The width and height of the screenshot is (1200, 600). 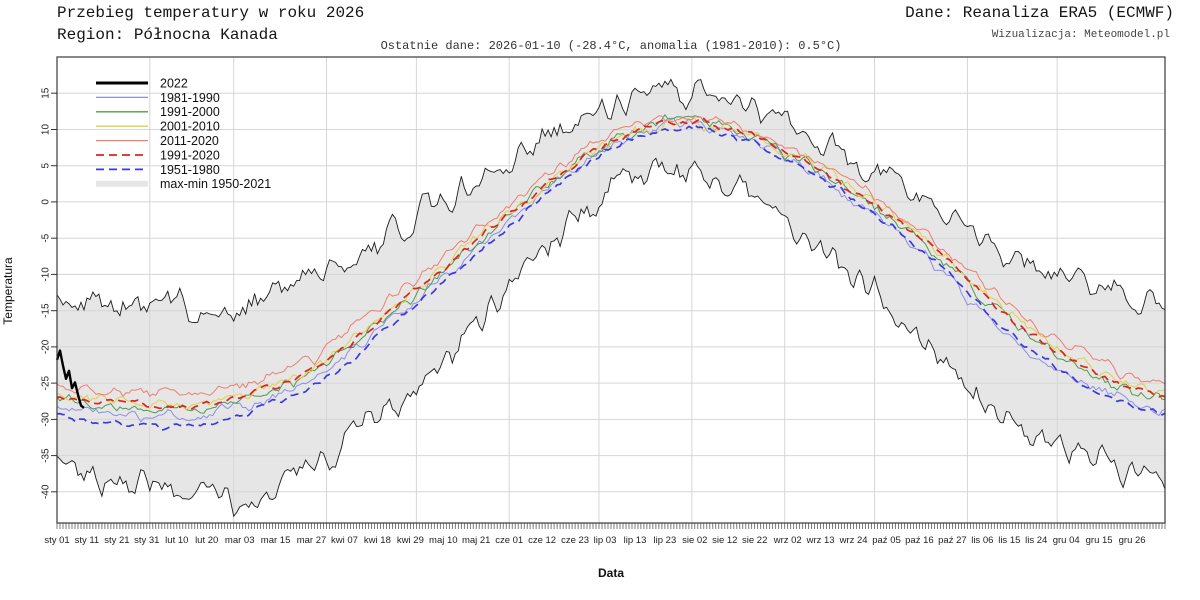 I want to click on legend-label: max-min 1950-2021, so click(x=215, y=184).